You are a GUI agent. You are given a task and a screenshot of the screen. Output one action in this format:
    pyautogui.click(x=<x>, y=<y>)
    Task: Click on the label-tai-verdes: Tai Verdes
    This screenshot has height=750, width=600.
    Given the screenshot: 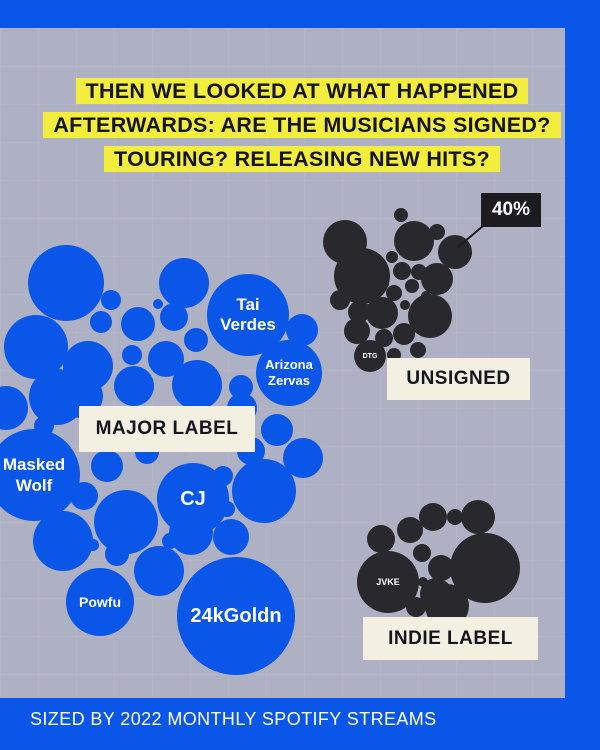 What is the action you would take?
    pyautogui.click(x=248, y=314)
    